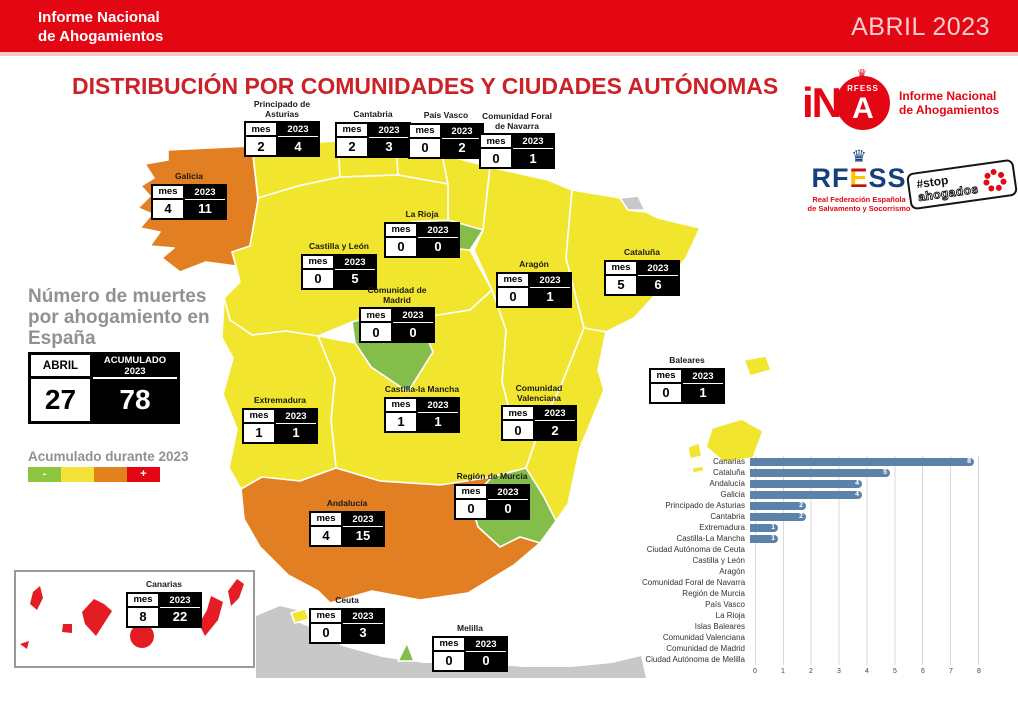  Describe the element at coordinates (820, 472) in the screenshot. I see `chart-bar: 5` at that location.